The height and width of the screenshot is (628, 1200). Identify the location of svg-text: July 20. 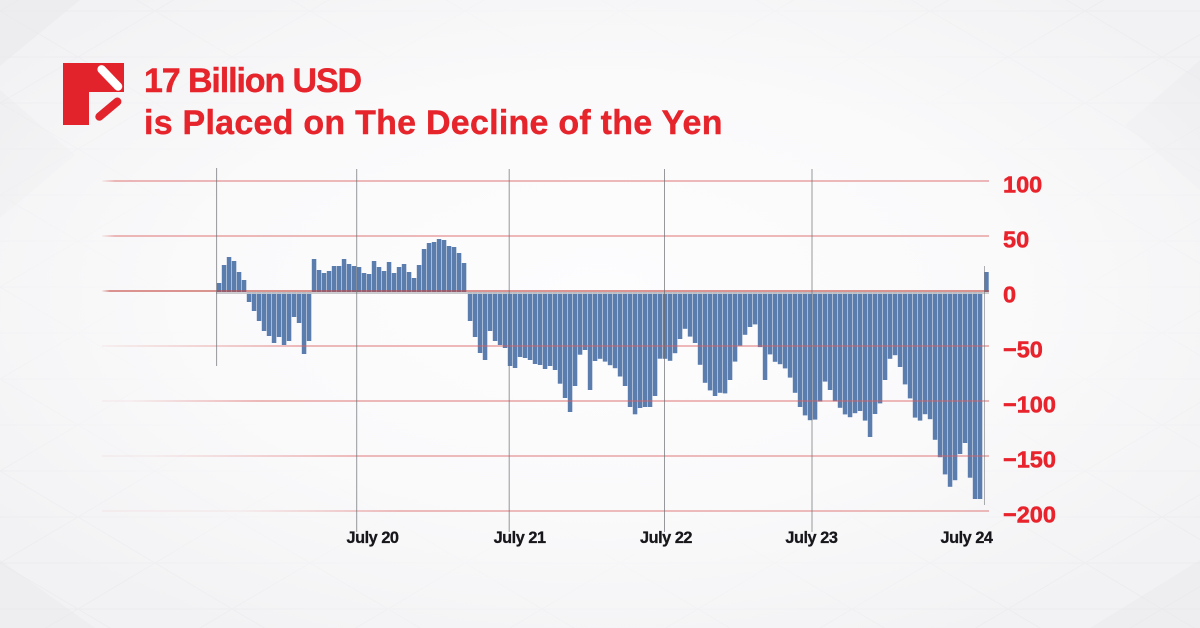
(372, 538).